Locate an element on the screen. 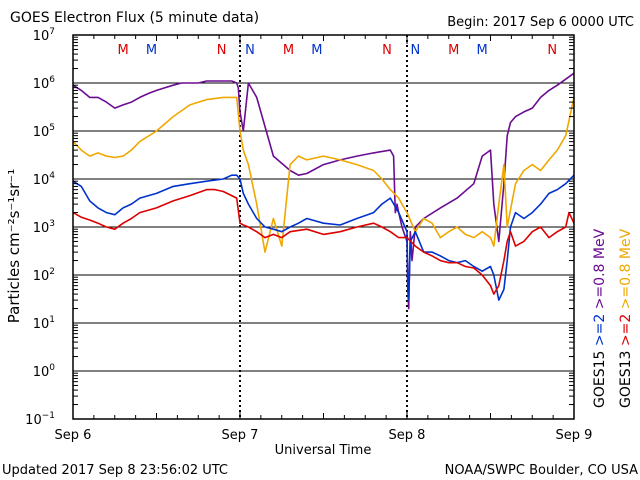 Image resolution: width=640 pixels, height=480 pixels. y-tick-label: 10⁴ is located at coordinates (44, 179).